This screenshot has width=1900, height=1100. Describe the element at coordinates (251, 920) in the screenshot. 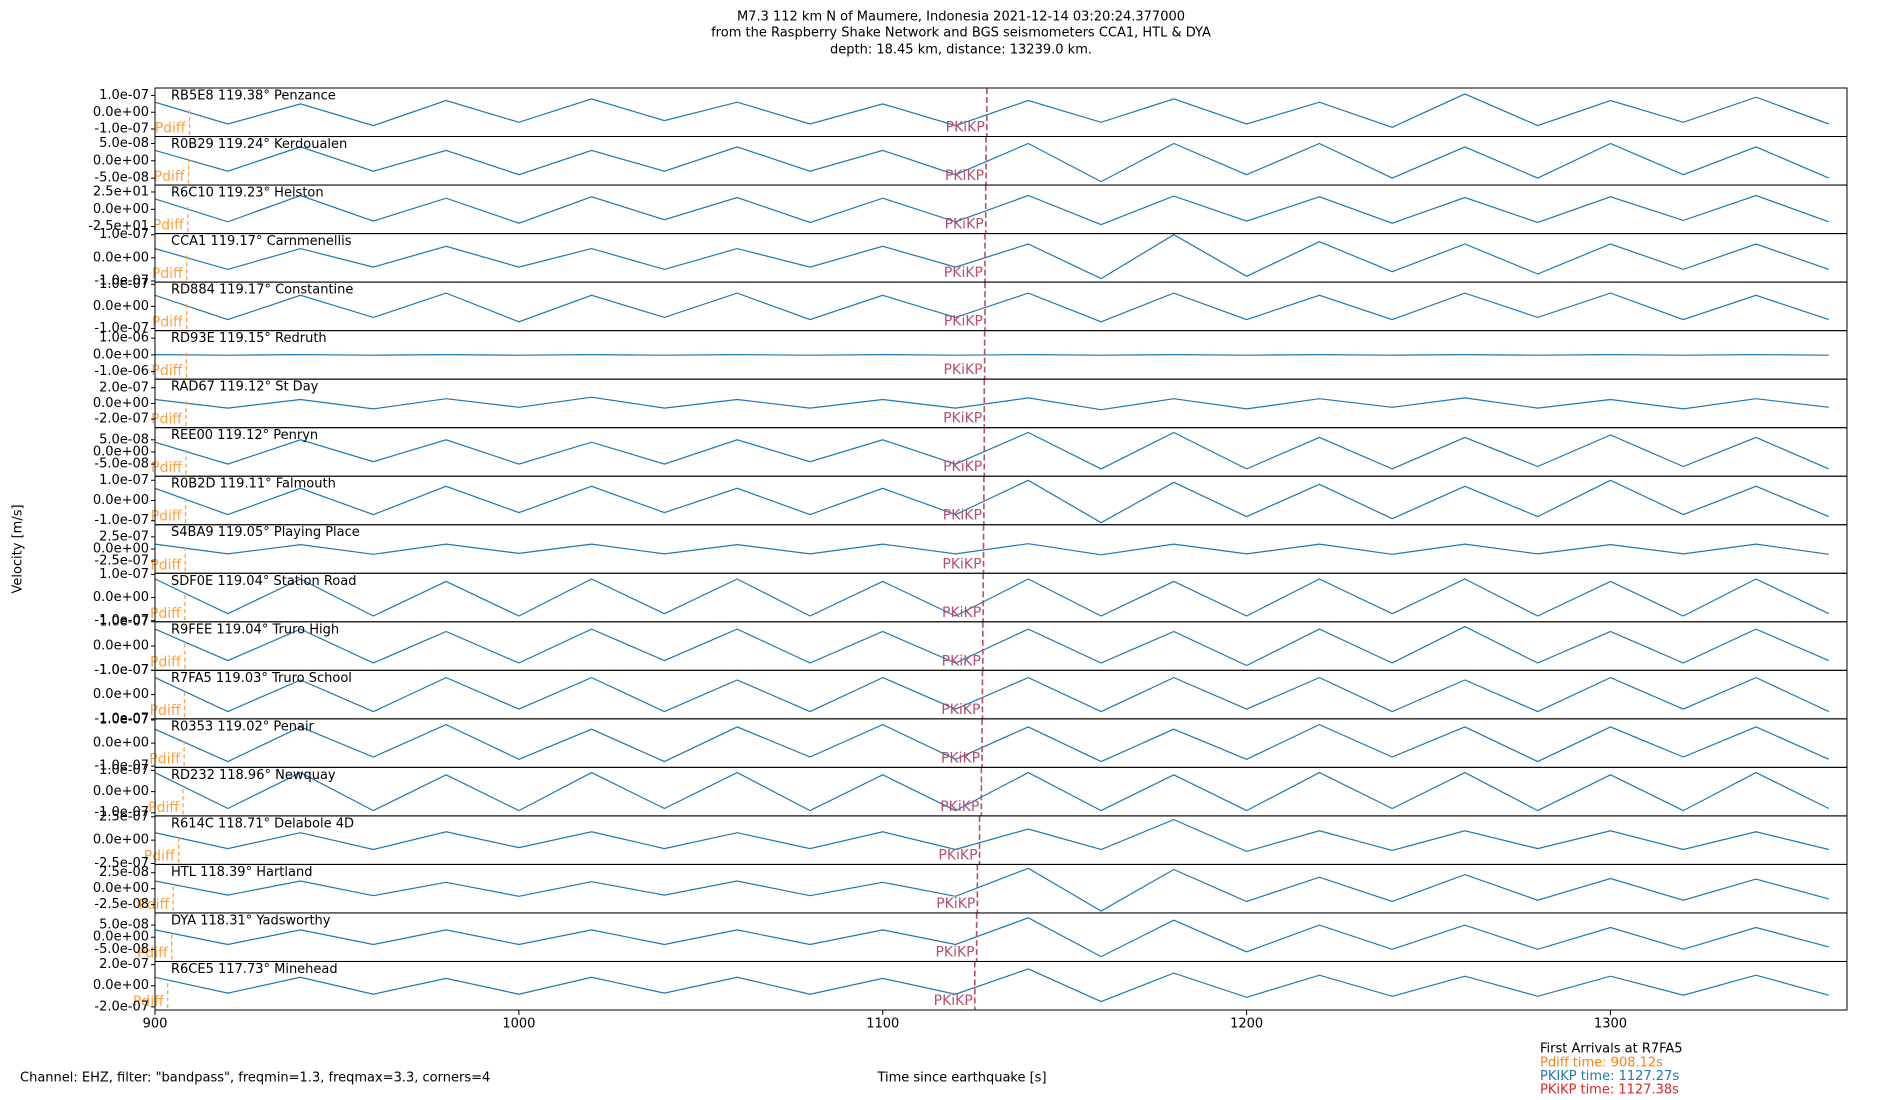

I see `station-label: DYA 118.31° Yadsworthy` at that location.